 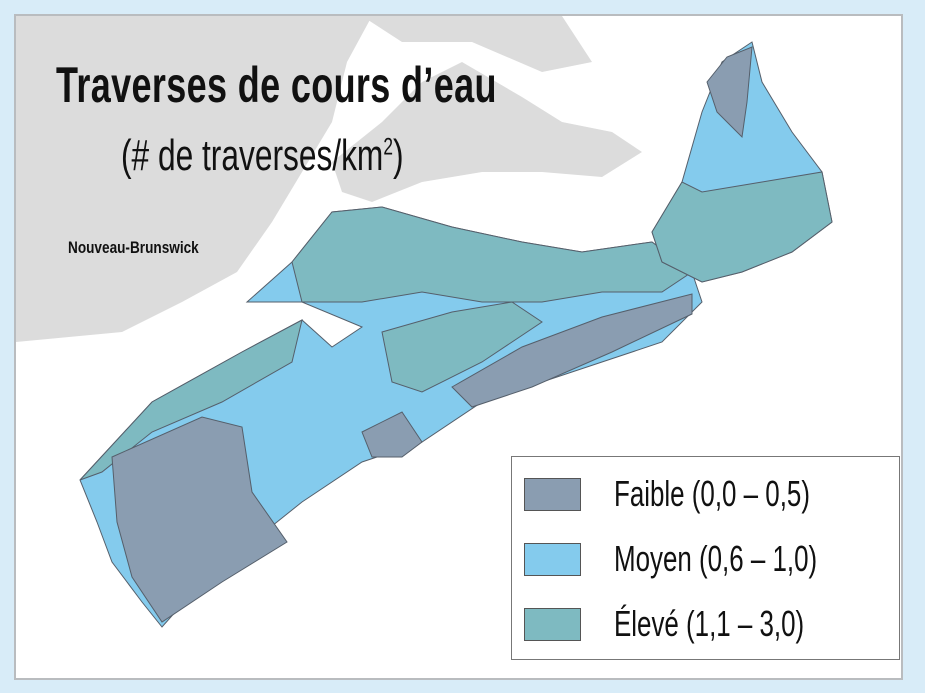 What do you see at coordinates (398, 155) in the screenshot?
I see `subtitle-close: )` at bounding box center [398, 155].